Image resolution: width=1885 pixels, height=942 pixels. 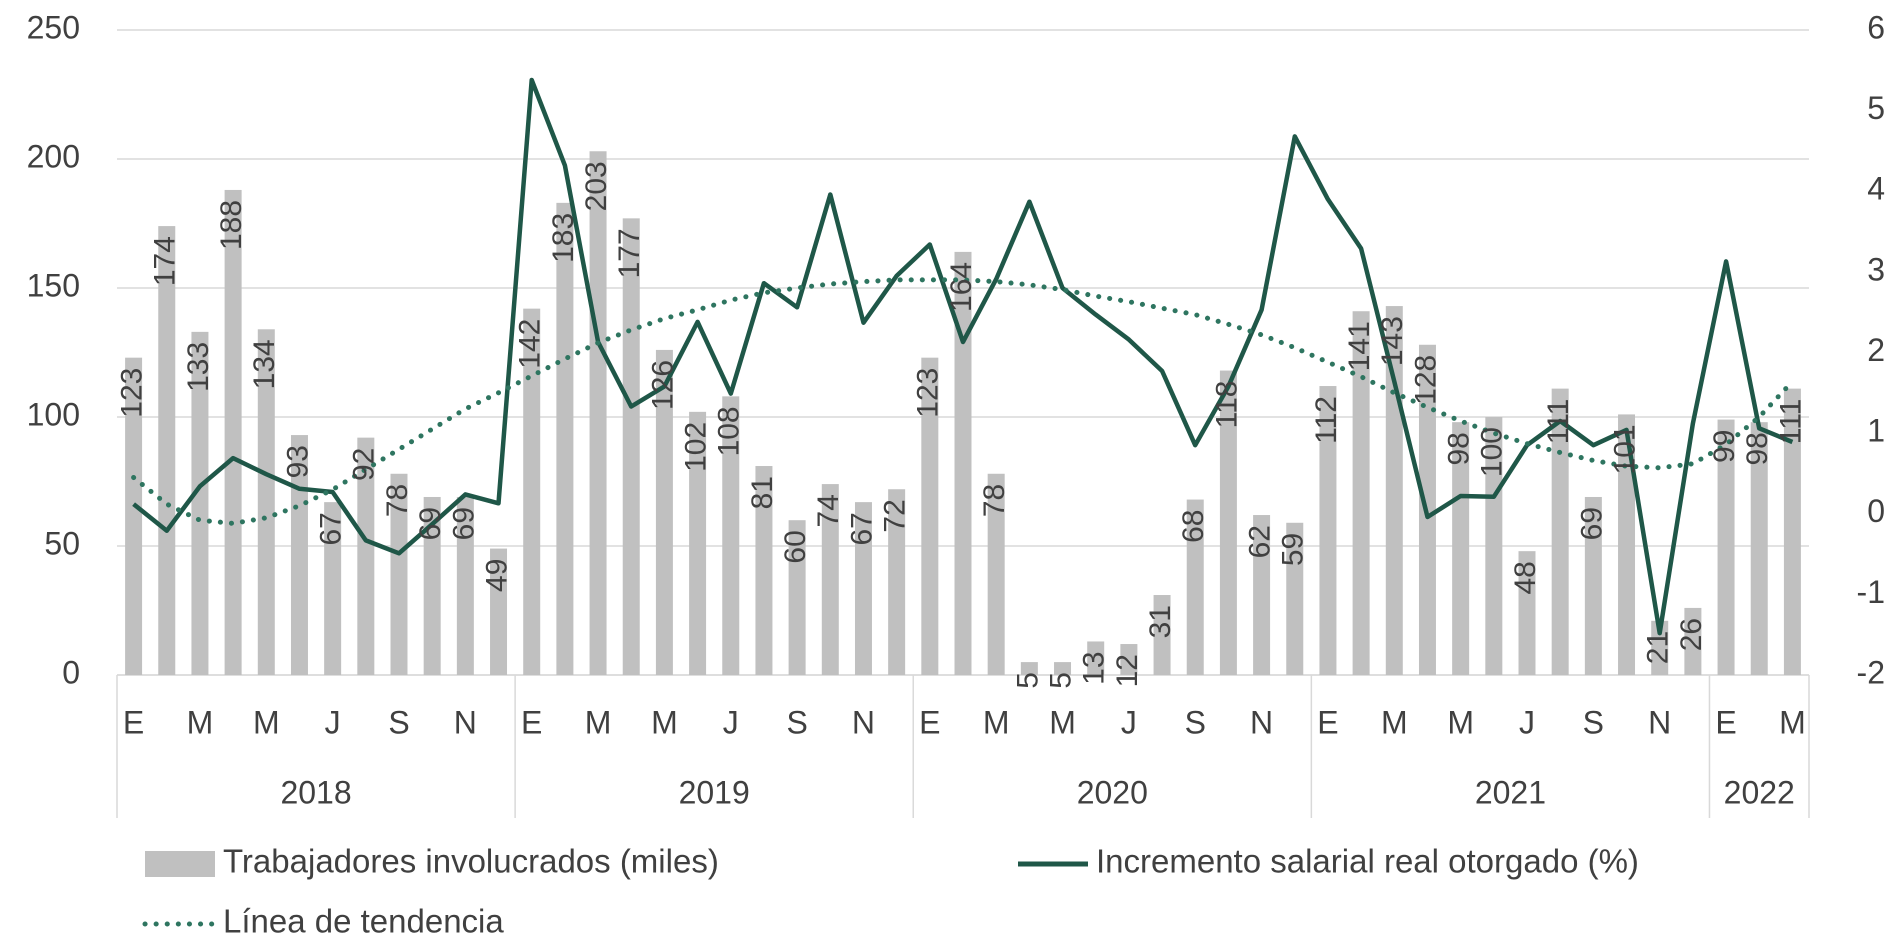 I want to click on data-label: 188, so click(x=231, y=225).